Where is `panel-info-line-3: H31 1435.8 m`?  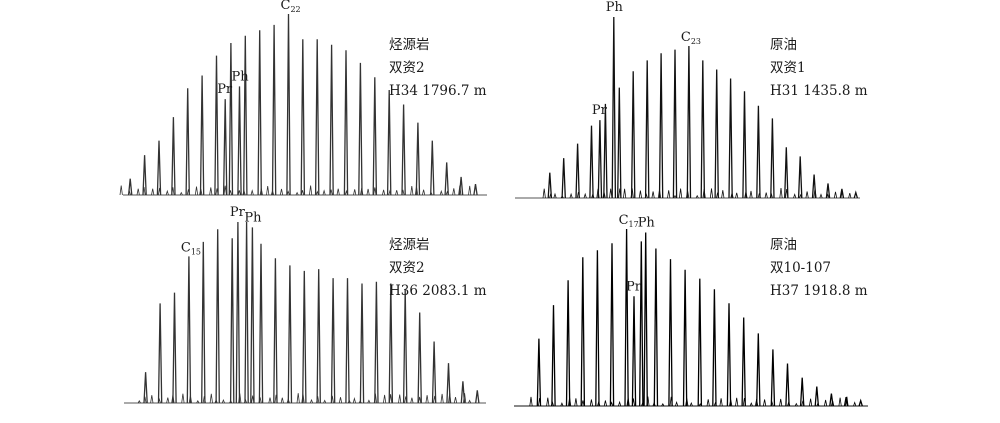
panel-info-line-3: H31 1435.8 m is located at coordinates (819, 91).